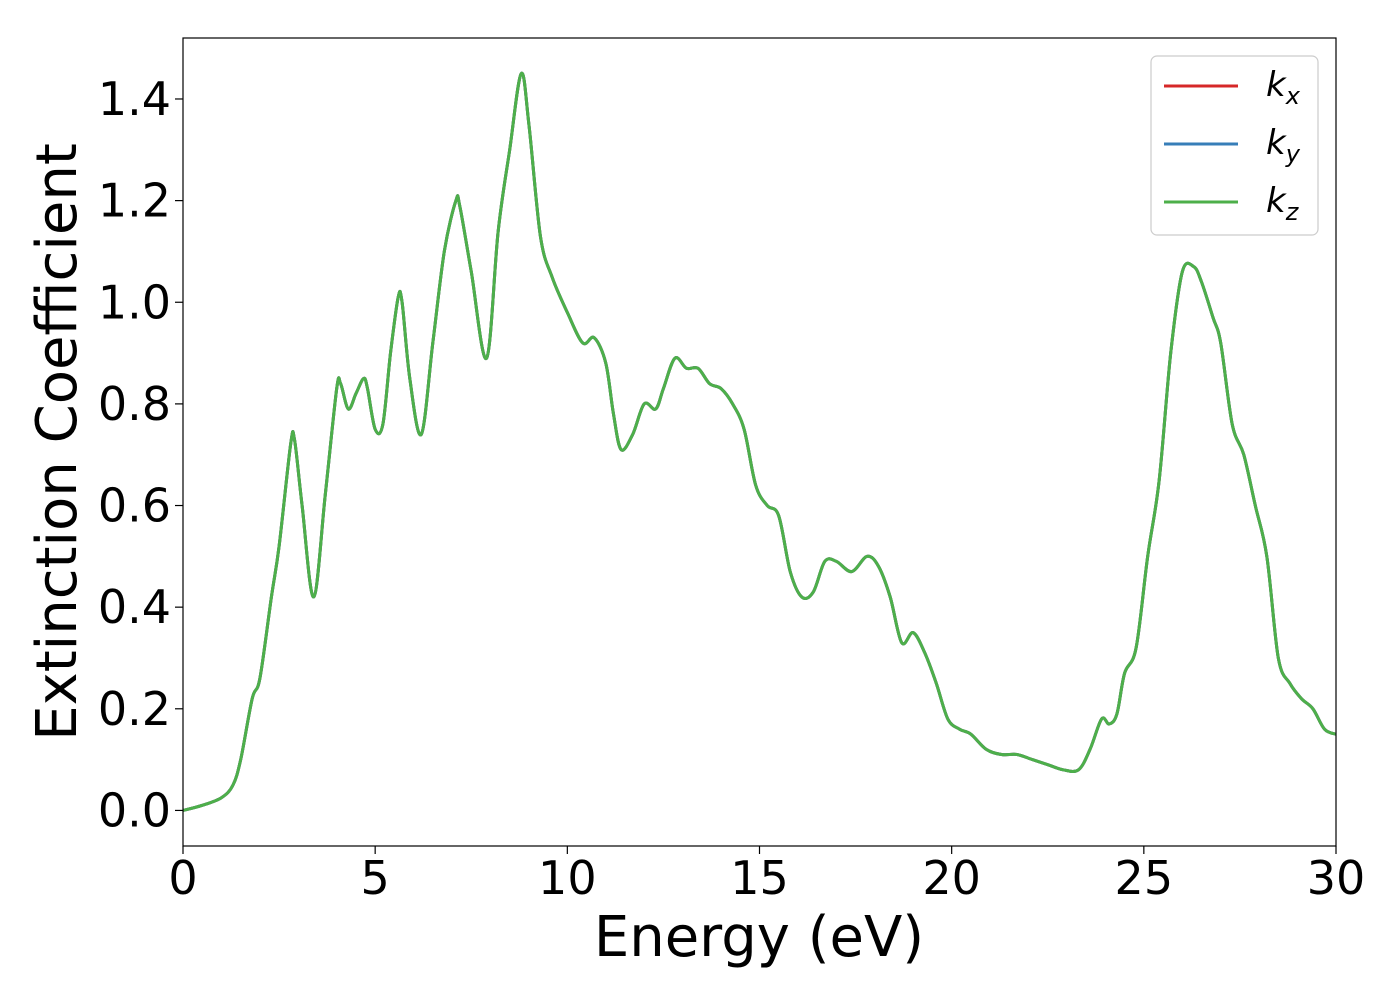 The height and width of the screenshot is (1000, 1400). I want to click on y-tick-label: 0.2, so click(134, 709).